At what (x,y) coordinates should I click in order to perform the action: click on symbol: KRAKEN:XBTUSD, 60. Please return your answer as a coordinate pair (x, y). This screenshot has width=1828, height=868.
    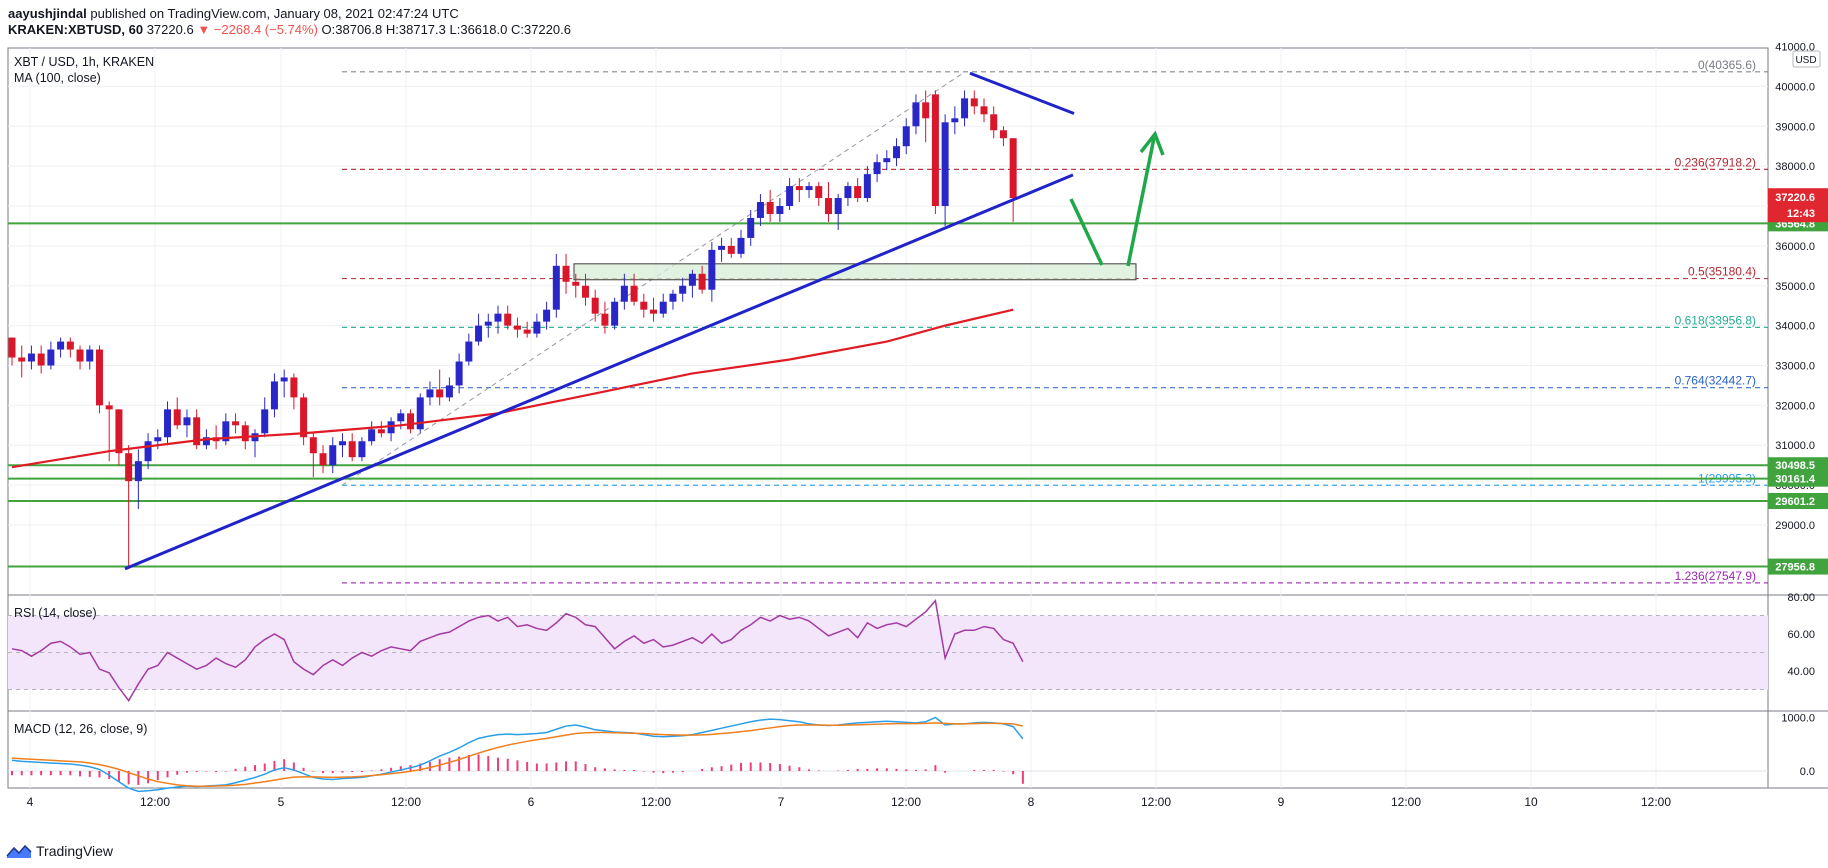
    Looking at the image, I should click on (76, 29).